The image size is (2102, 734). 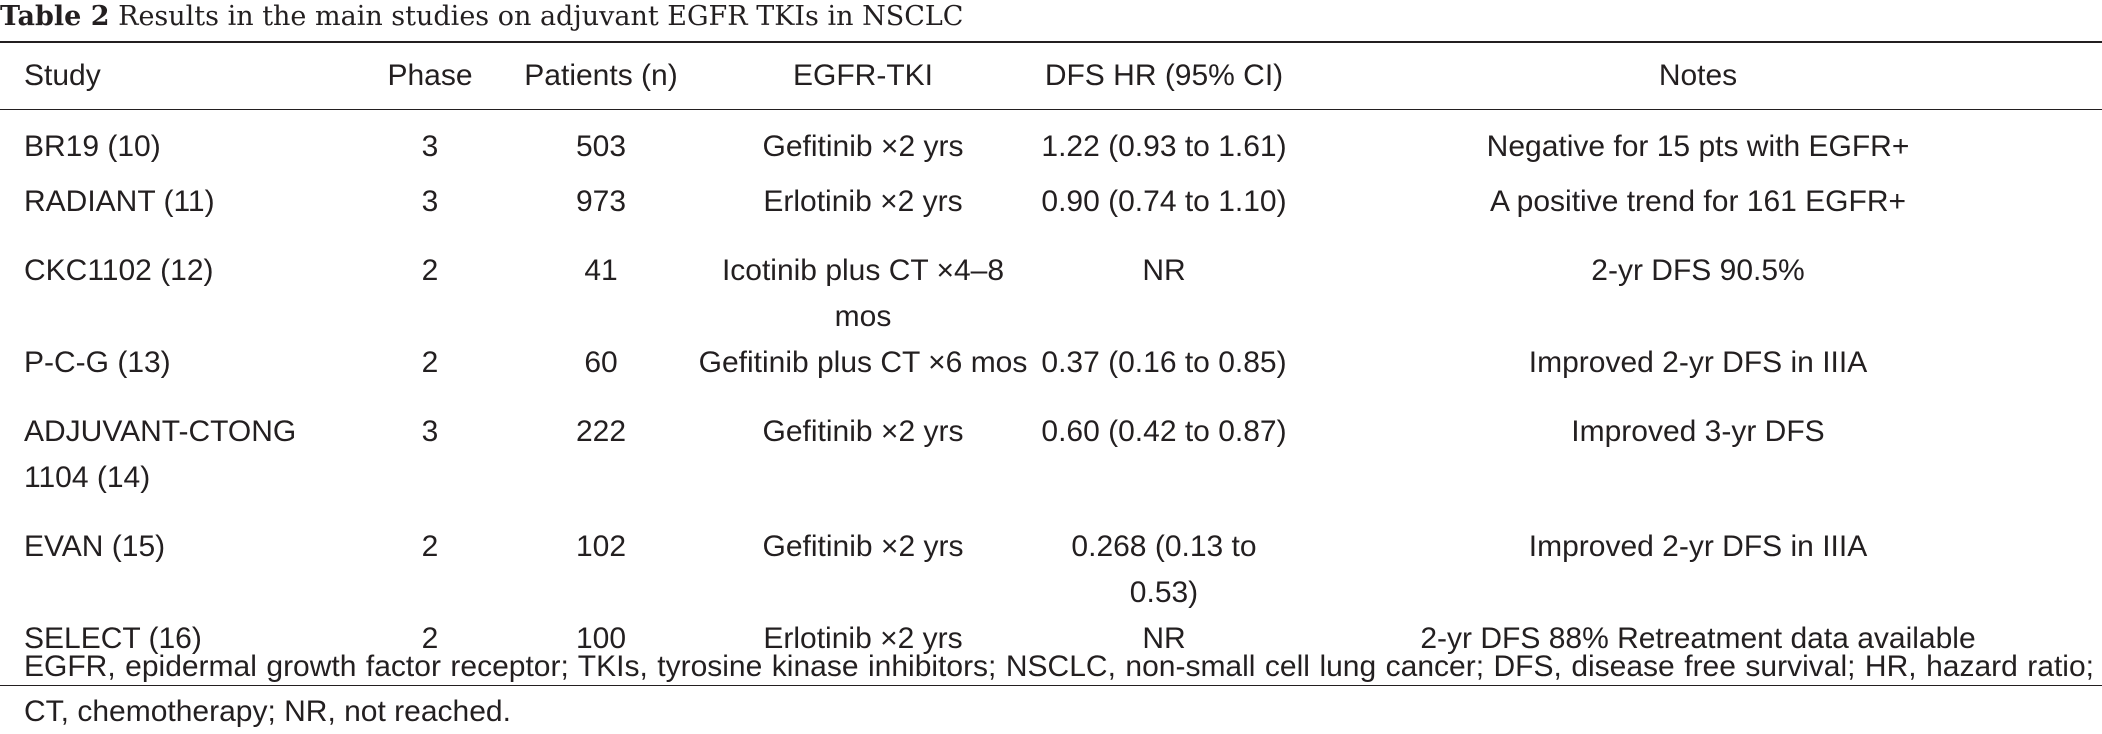 What do you see at coordinates (113, 638) in the screenshot?
I see `cell-study: SELECT (16)` at bounding box center [113, 638].